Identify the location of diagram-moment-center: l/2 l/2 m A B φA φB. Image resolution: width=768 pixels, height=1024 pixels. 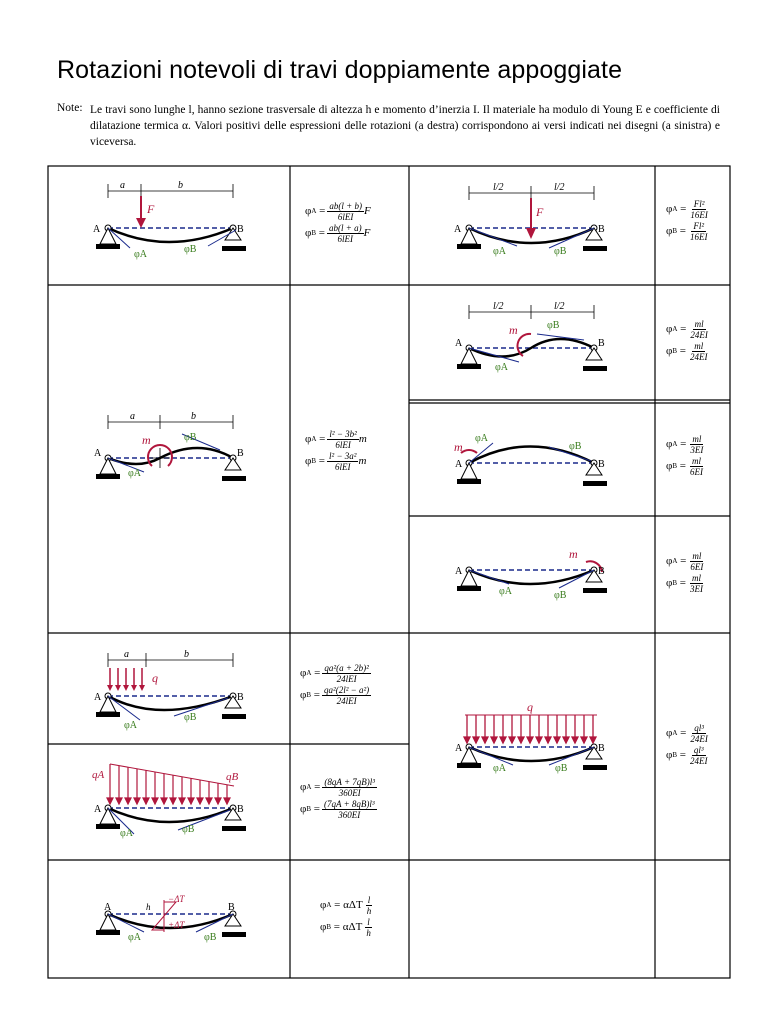
(531, 337).